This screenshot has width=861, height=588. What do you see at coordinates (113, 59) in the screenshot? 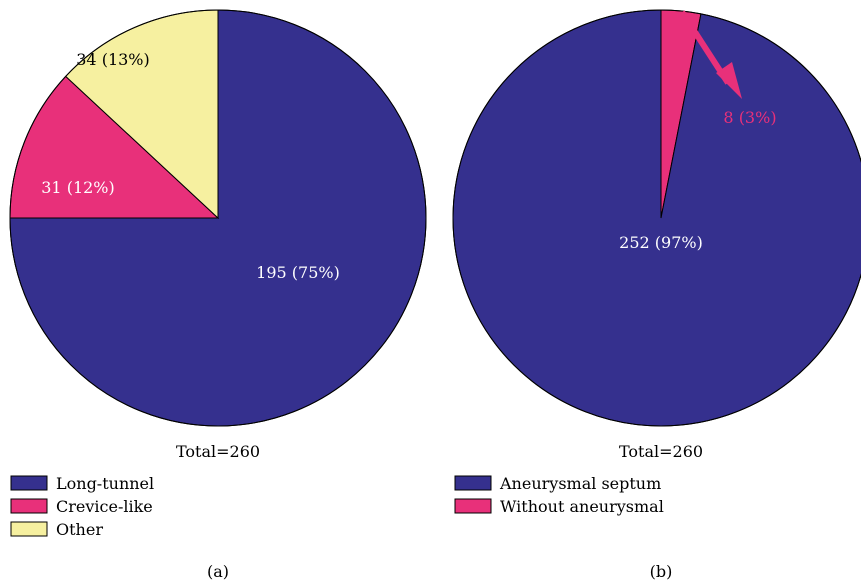
I see `data-label-other: 34 (13%)` at bounding box center [113, 59].